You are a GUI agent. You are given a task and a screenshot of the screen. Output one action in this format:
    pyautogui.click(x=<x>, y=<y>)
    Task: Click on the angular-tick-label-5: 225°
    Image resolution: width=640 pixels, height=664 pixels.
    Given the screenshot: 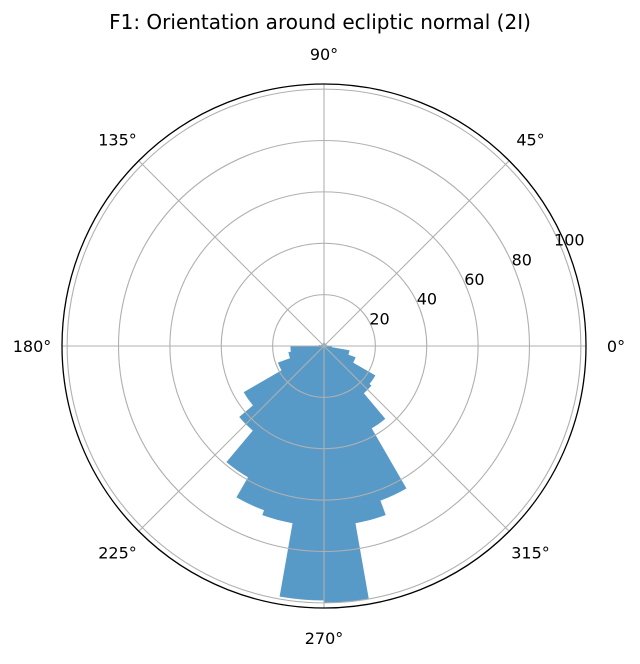 What is the action you would take?
    pyautogui.click(x=117, y=553)
    